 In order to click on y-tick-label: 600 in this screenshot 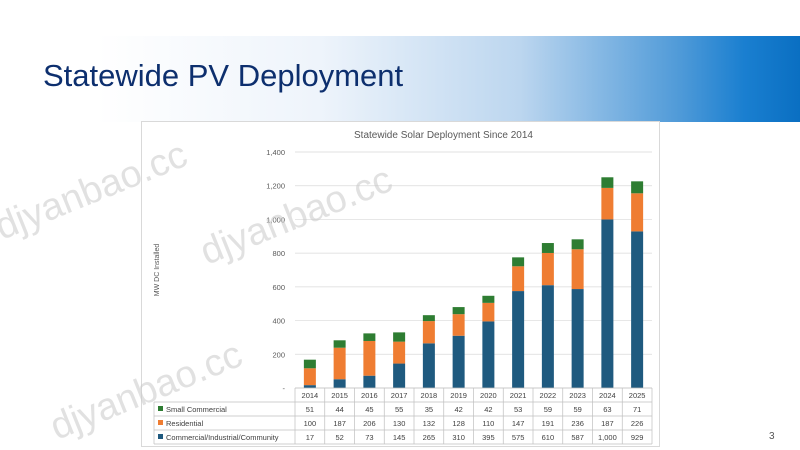, I will do `click(278, 287)`.